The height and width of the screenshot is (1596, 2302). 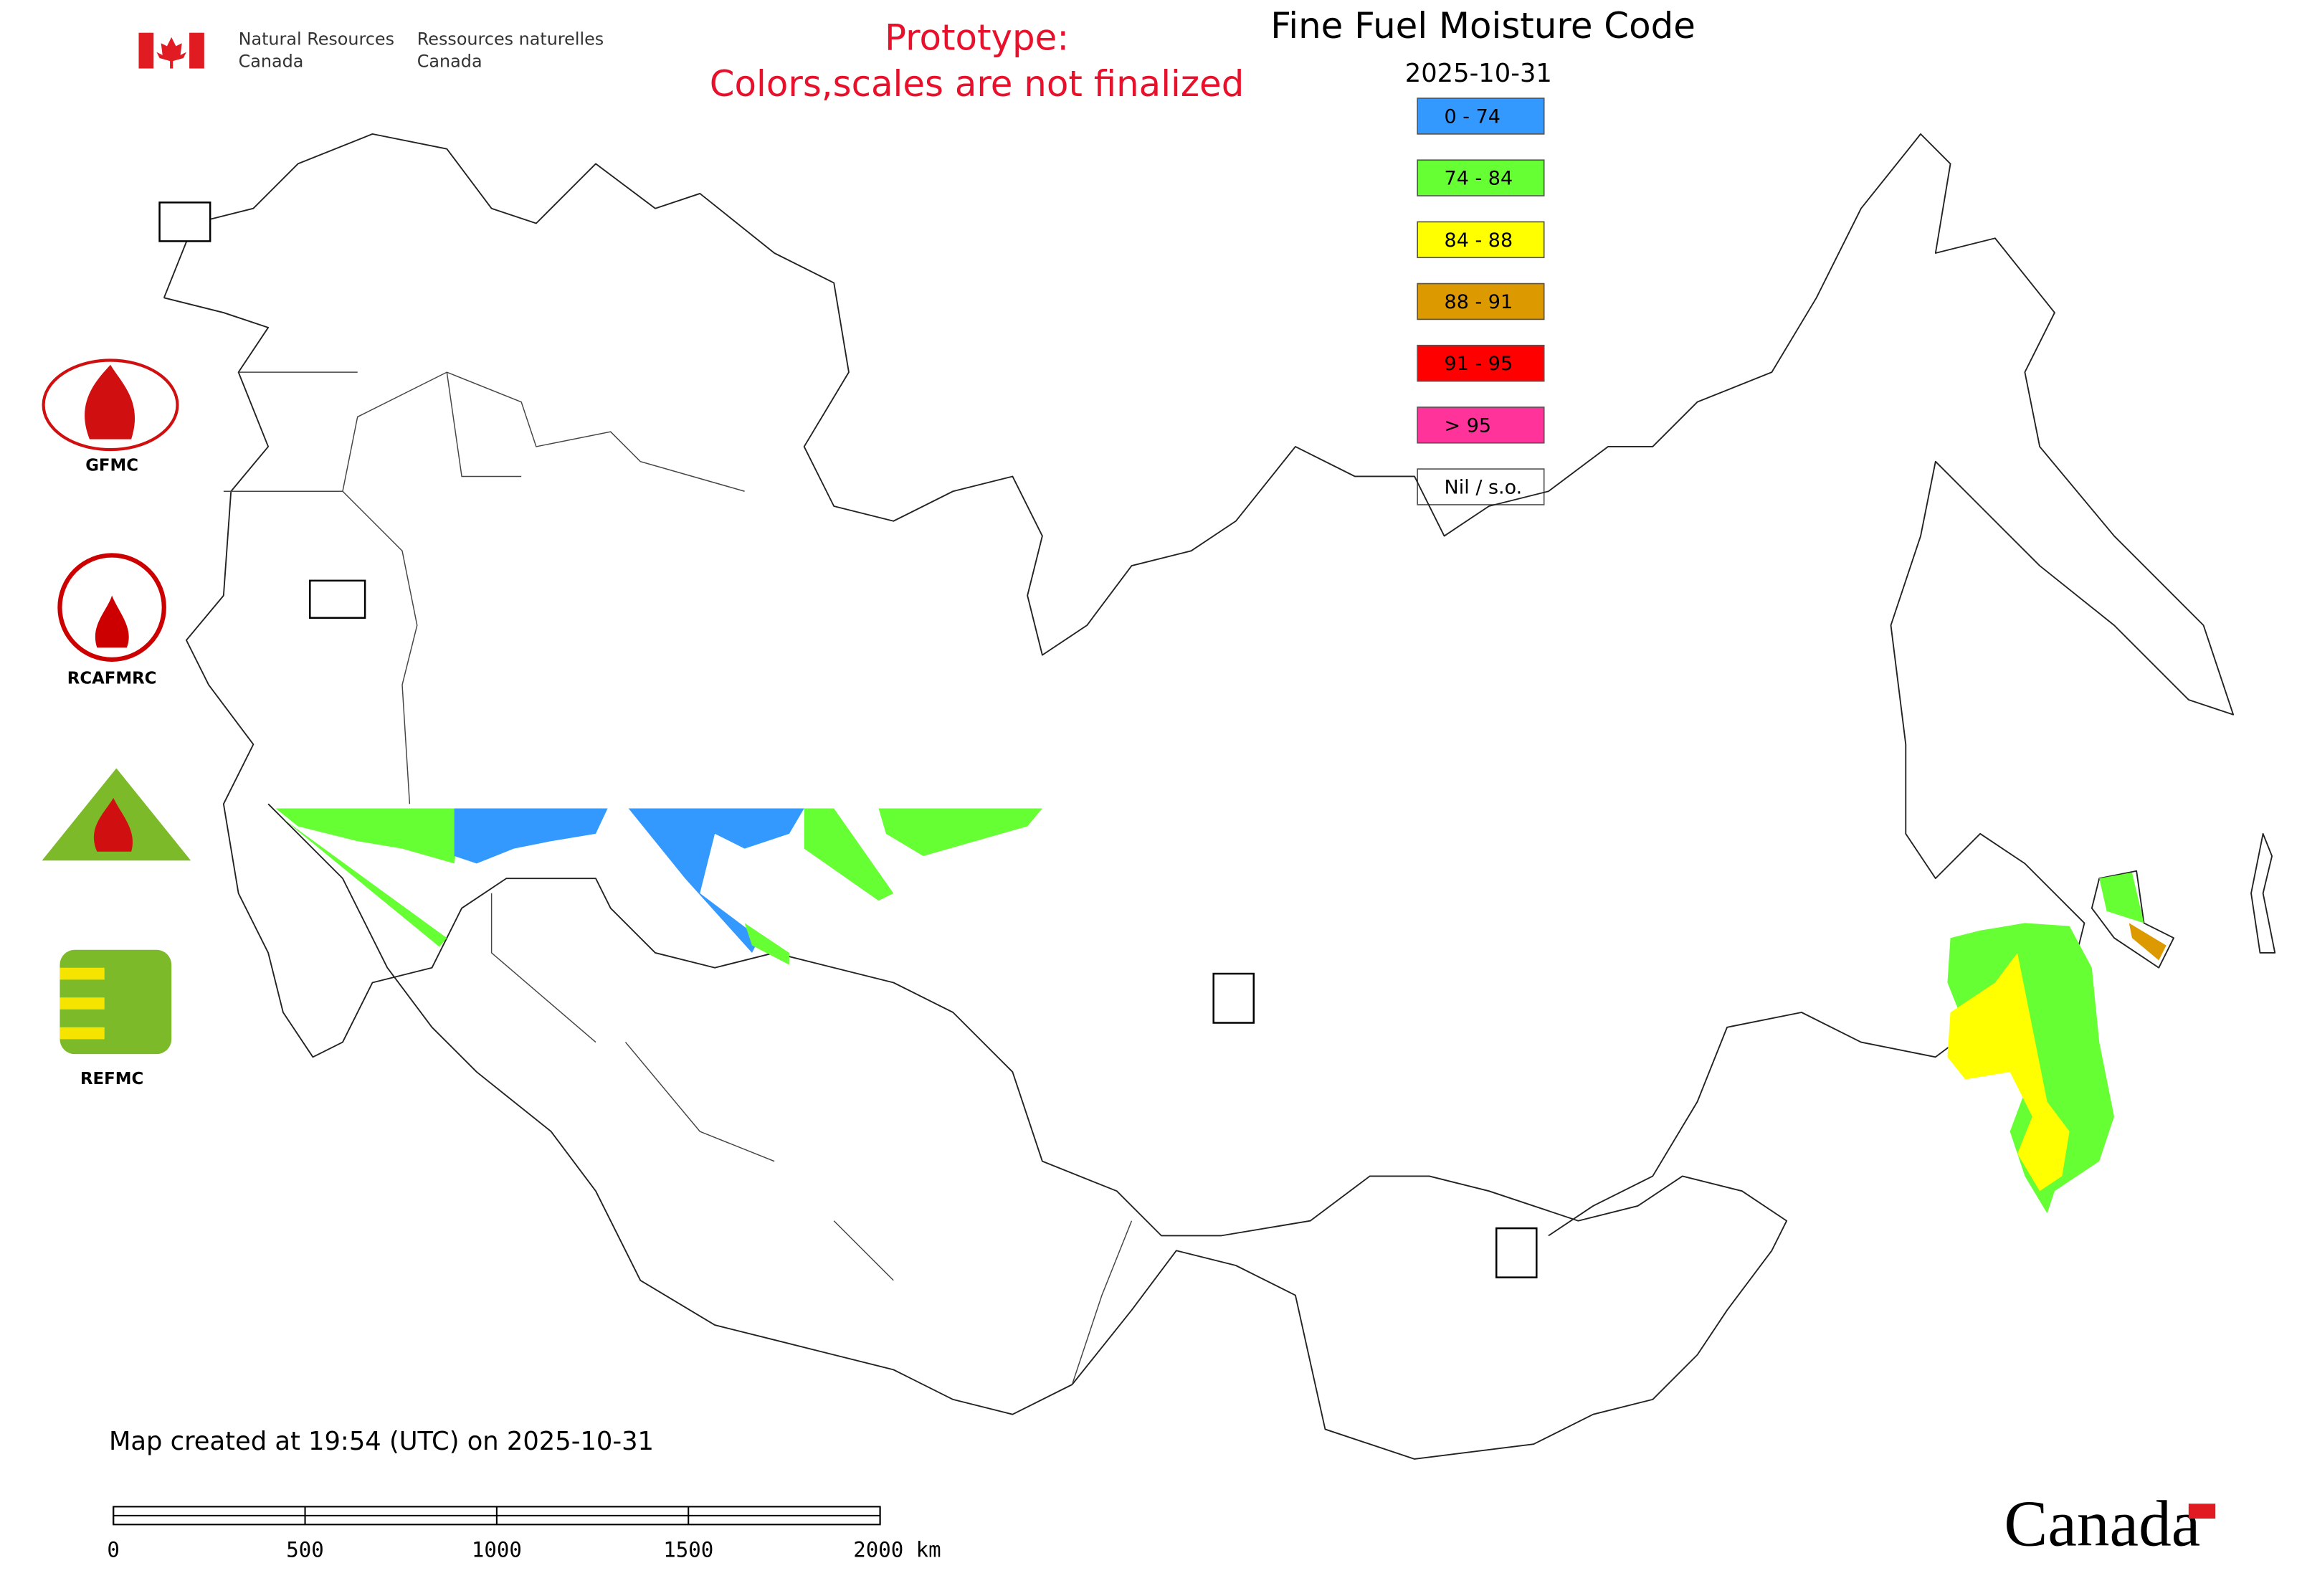 What do you see at coordinates (1483, 26) in the screenshot?
I see `map-title: Fine Fuel Moisture Code` at bounding box center [1483, 26].